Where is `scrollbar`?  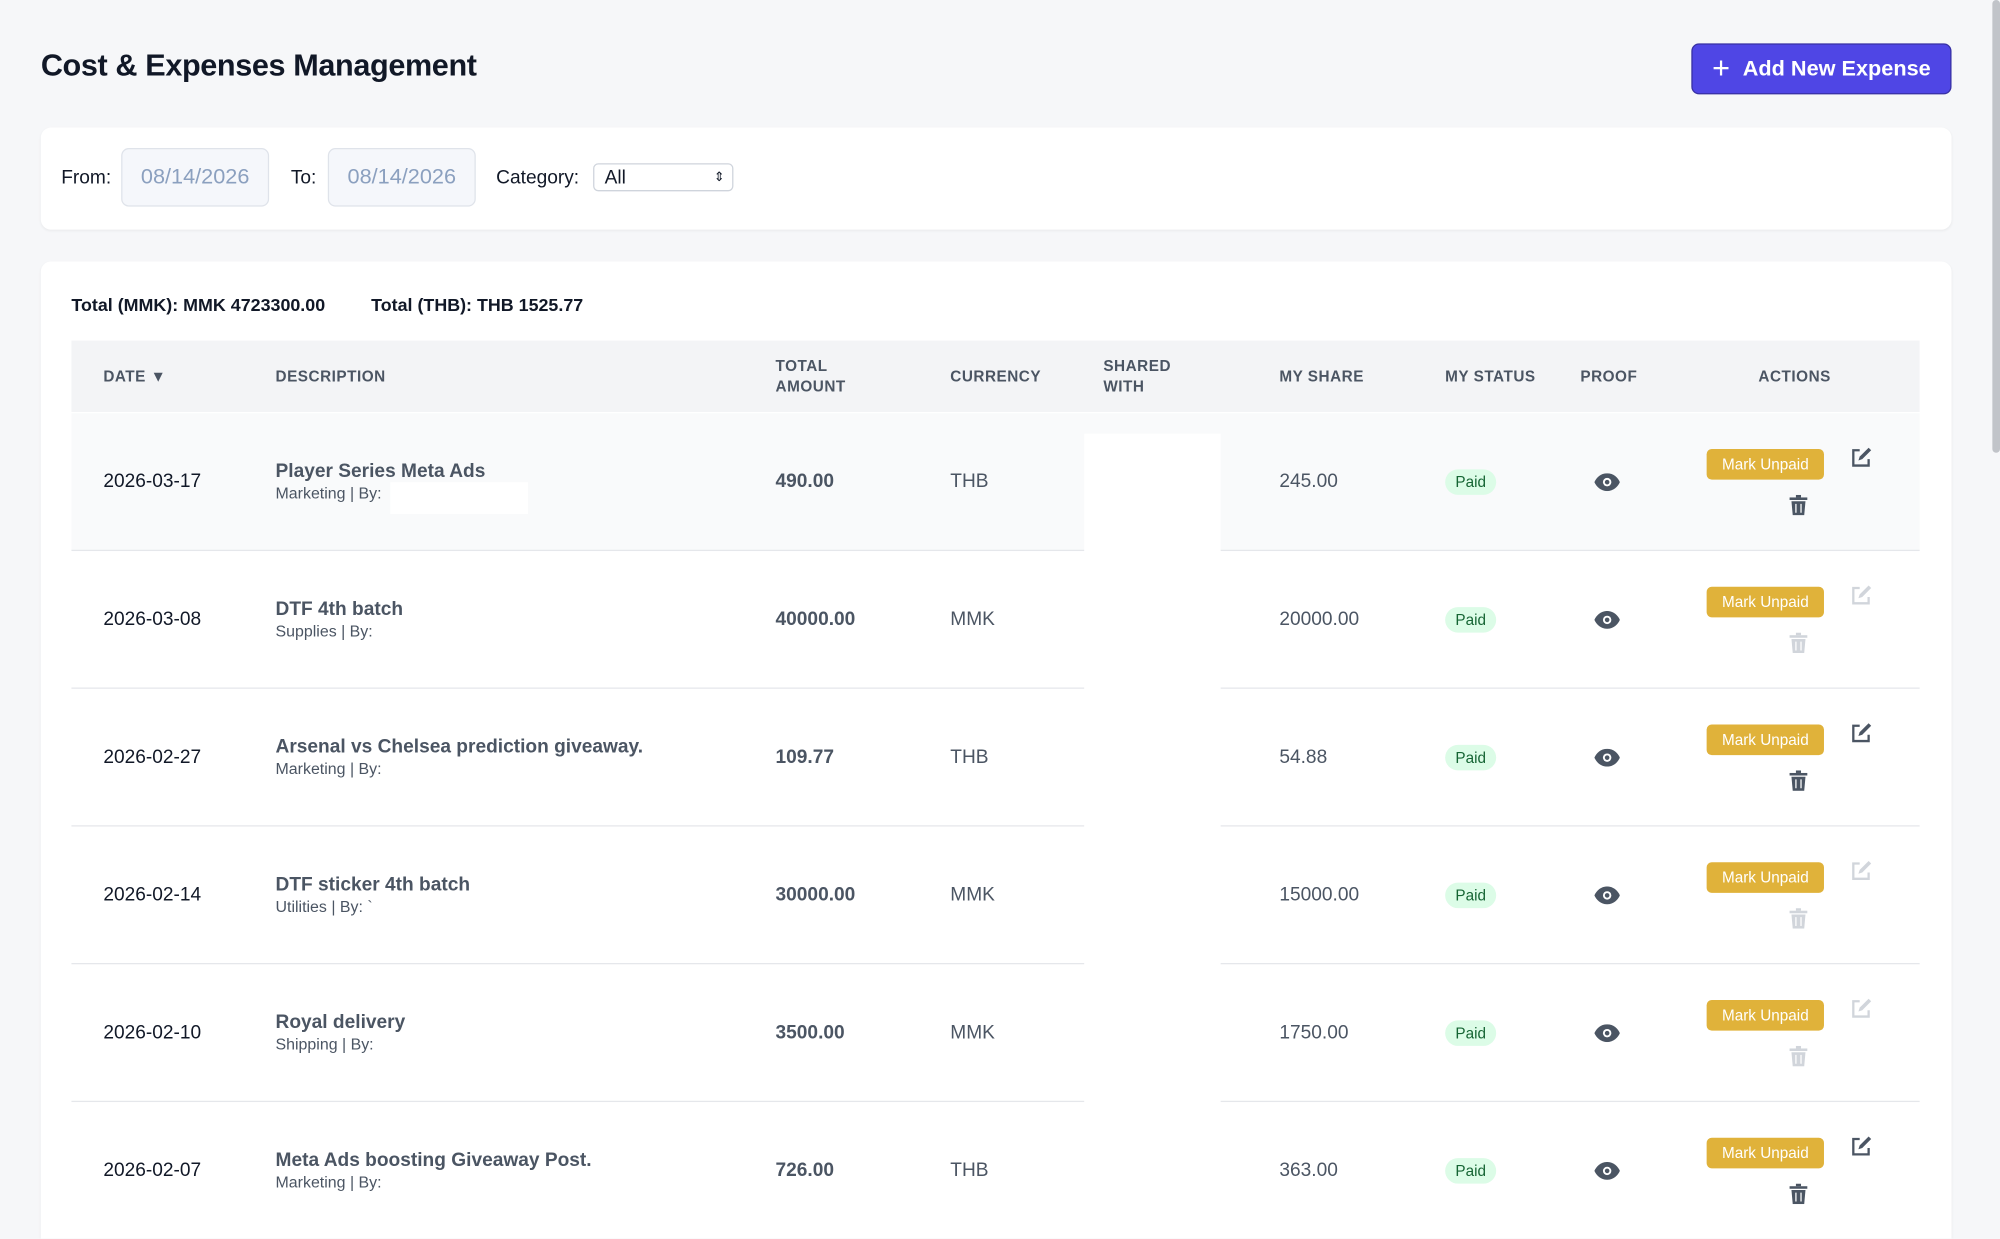 scrollbar is located at coordinates (1996, 226).